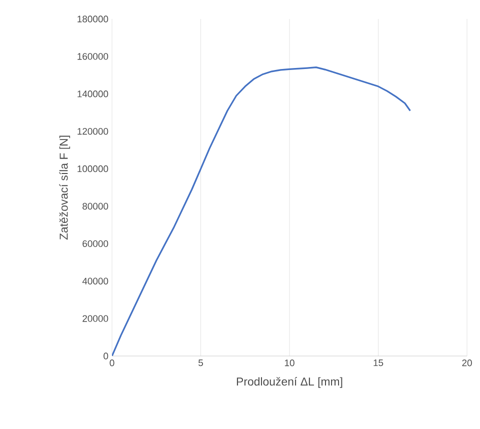  I want to click on x-tick-label: 20, so click(467, 363).